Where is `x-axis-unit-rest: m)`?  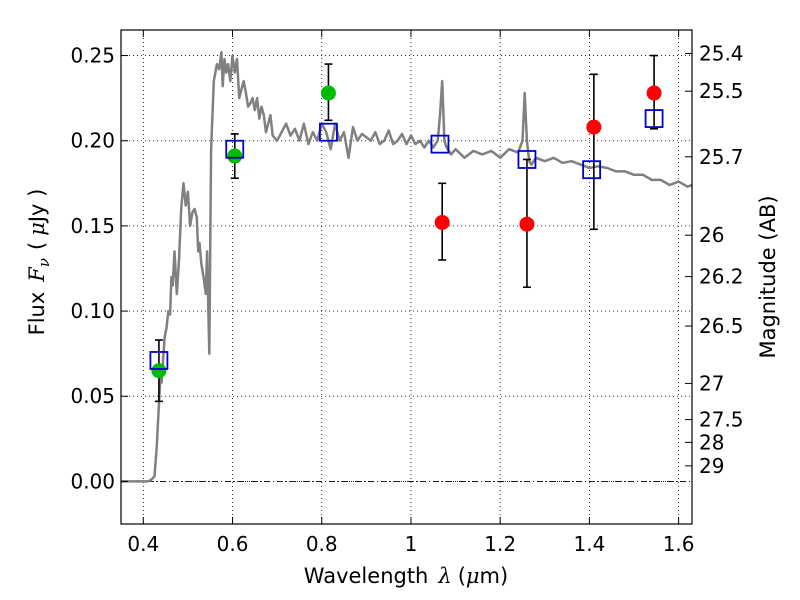
x-axis-unit-rest: m) is located at coordinates (494, 576).